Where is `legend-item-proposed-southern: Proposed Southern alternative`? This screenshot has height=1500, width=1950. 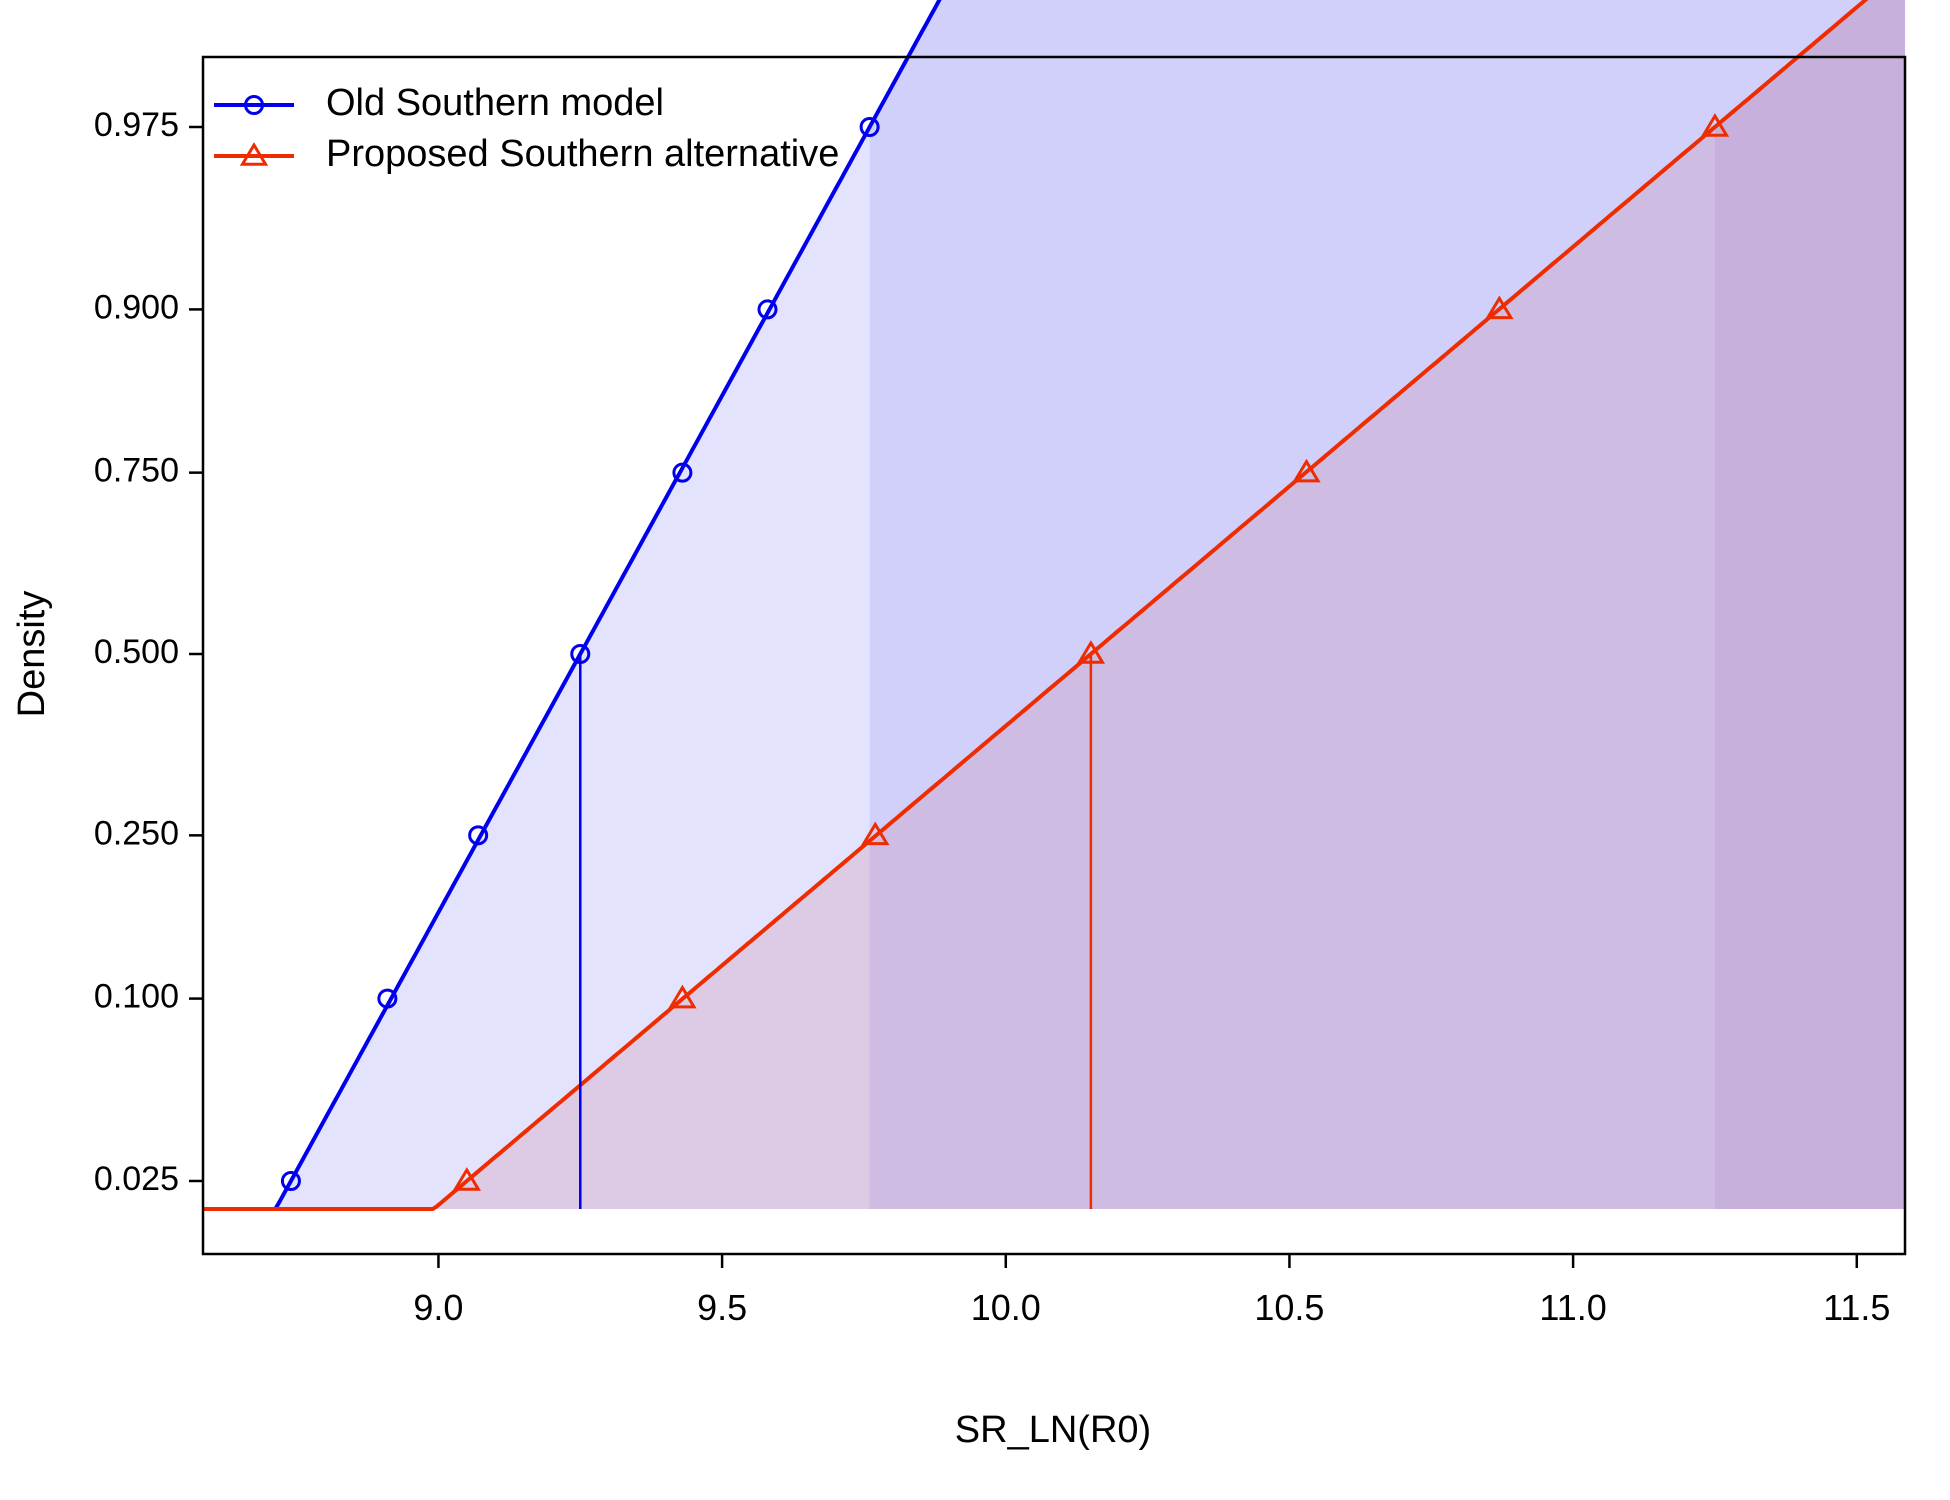 legend-item-proposed-southern: Proposed Southern alternative is located at coordinates (526, 154).